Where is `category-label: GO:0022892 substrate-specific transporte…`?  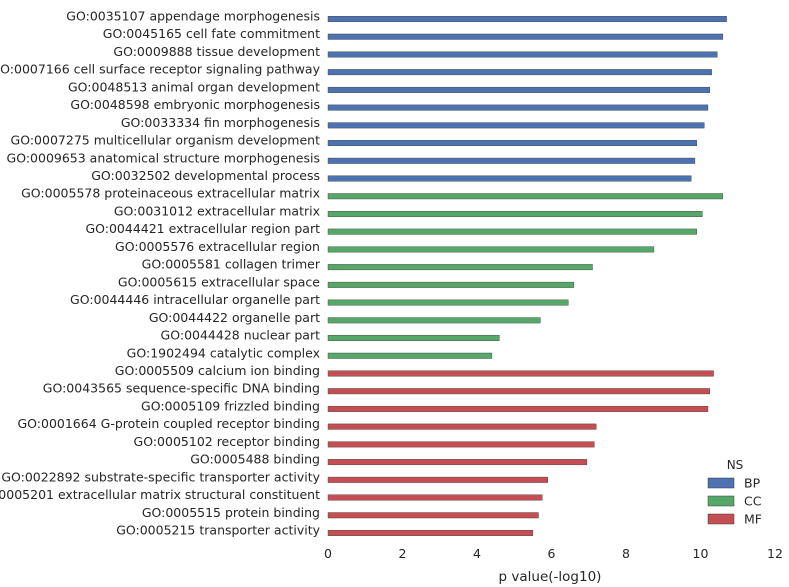
category-label: GO:0022892 substrate-specific transporte… is located at coordinates (160, 476).